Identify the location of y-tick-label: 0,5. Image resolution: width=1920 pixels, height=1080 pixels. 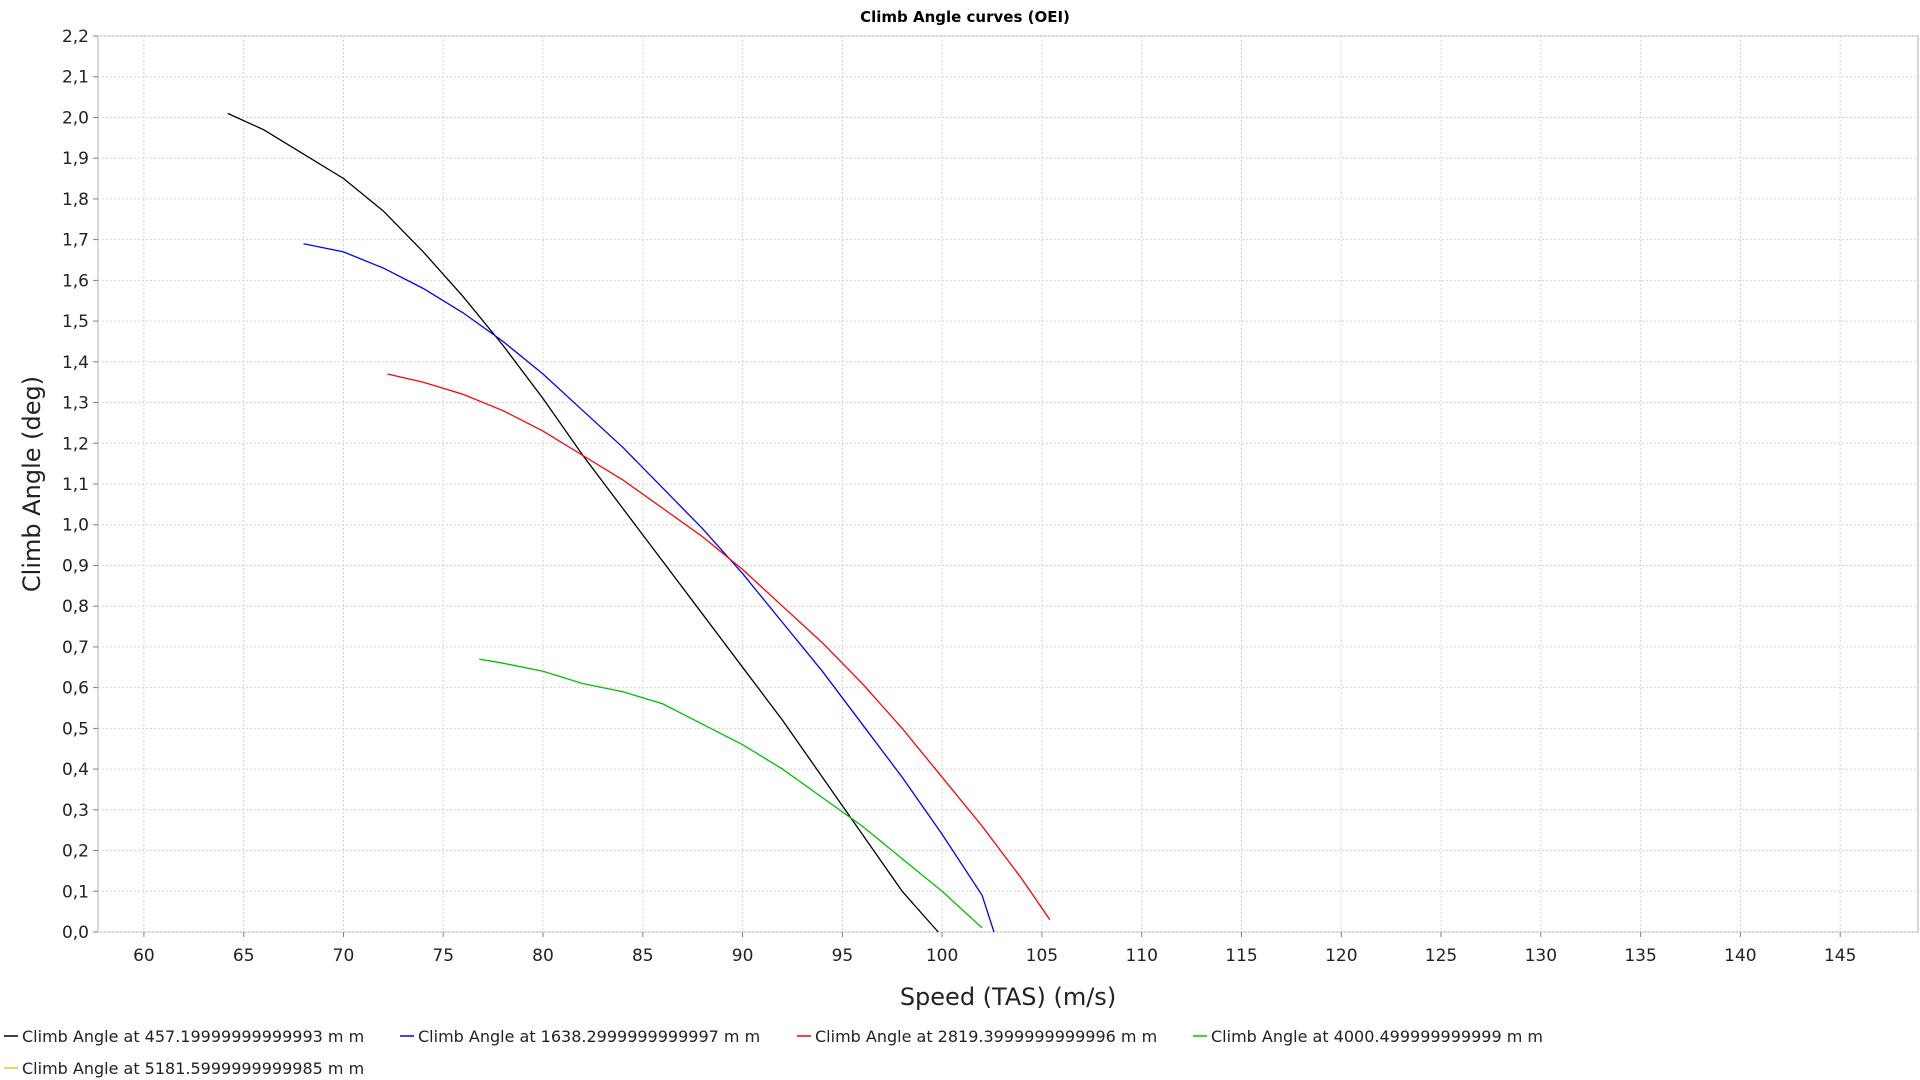
(75, 729).